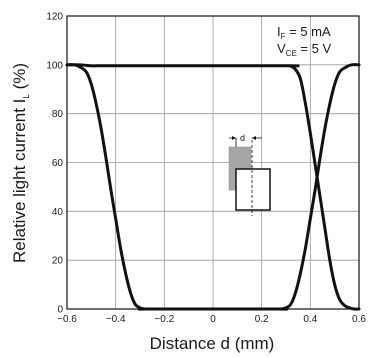 The image size is (369, 358). What do you see at coordinates (262, 319) in the screenshot?
I see `x-tick-label: 0.2` at bounding box center [262, 319].